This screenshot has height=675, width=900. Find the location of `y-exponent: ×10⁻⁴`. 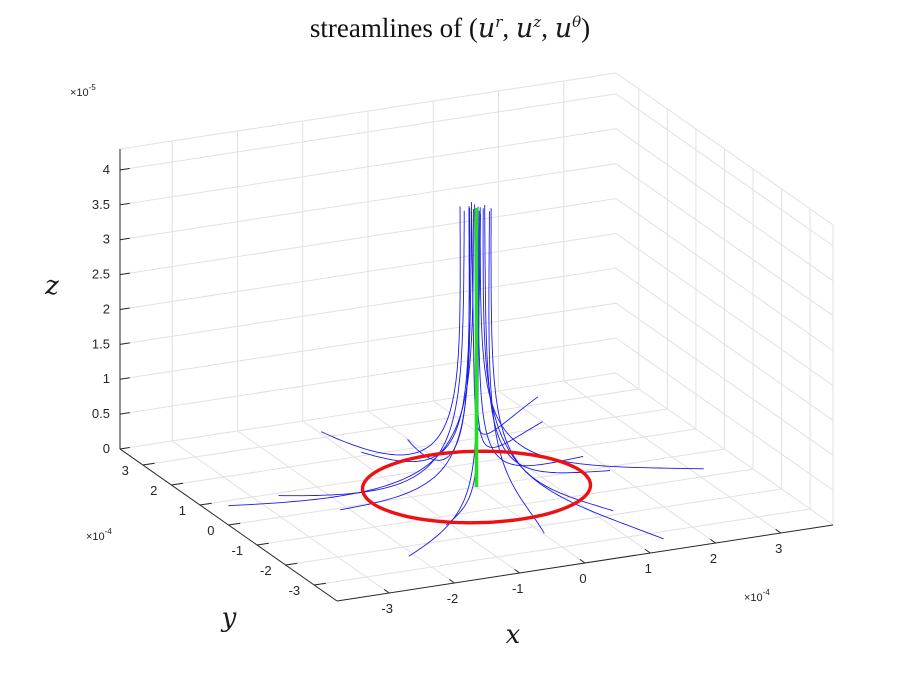

y-exponent: ×10⁻⁴ is located at coordinates (99, 535).